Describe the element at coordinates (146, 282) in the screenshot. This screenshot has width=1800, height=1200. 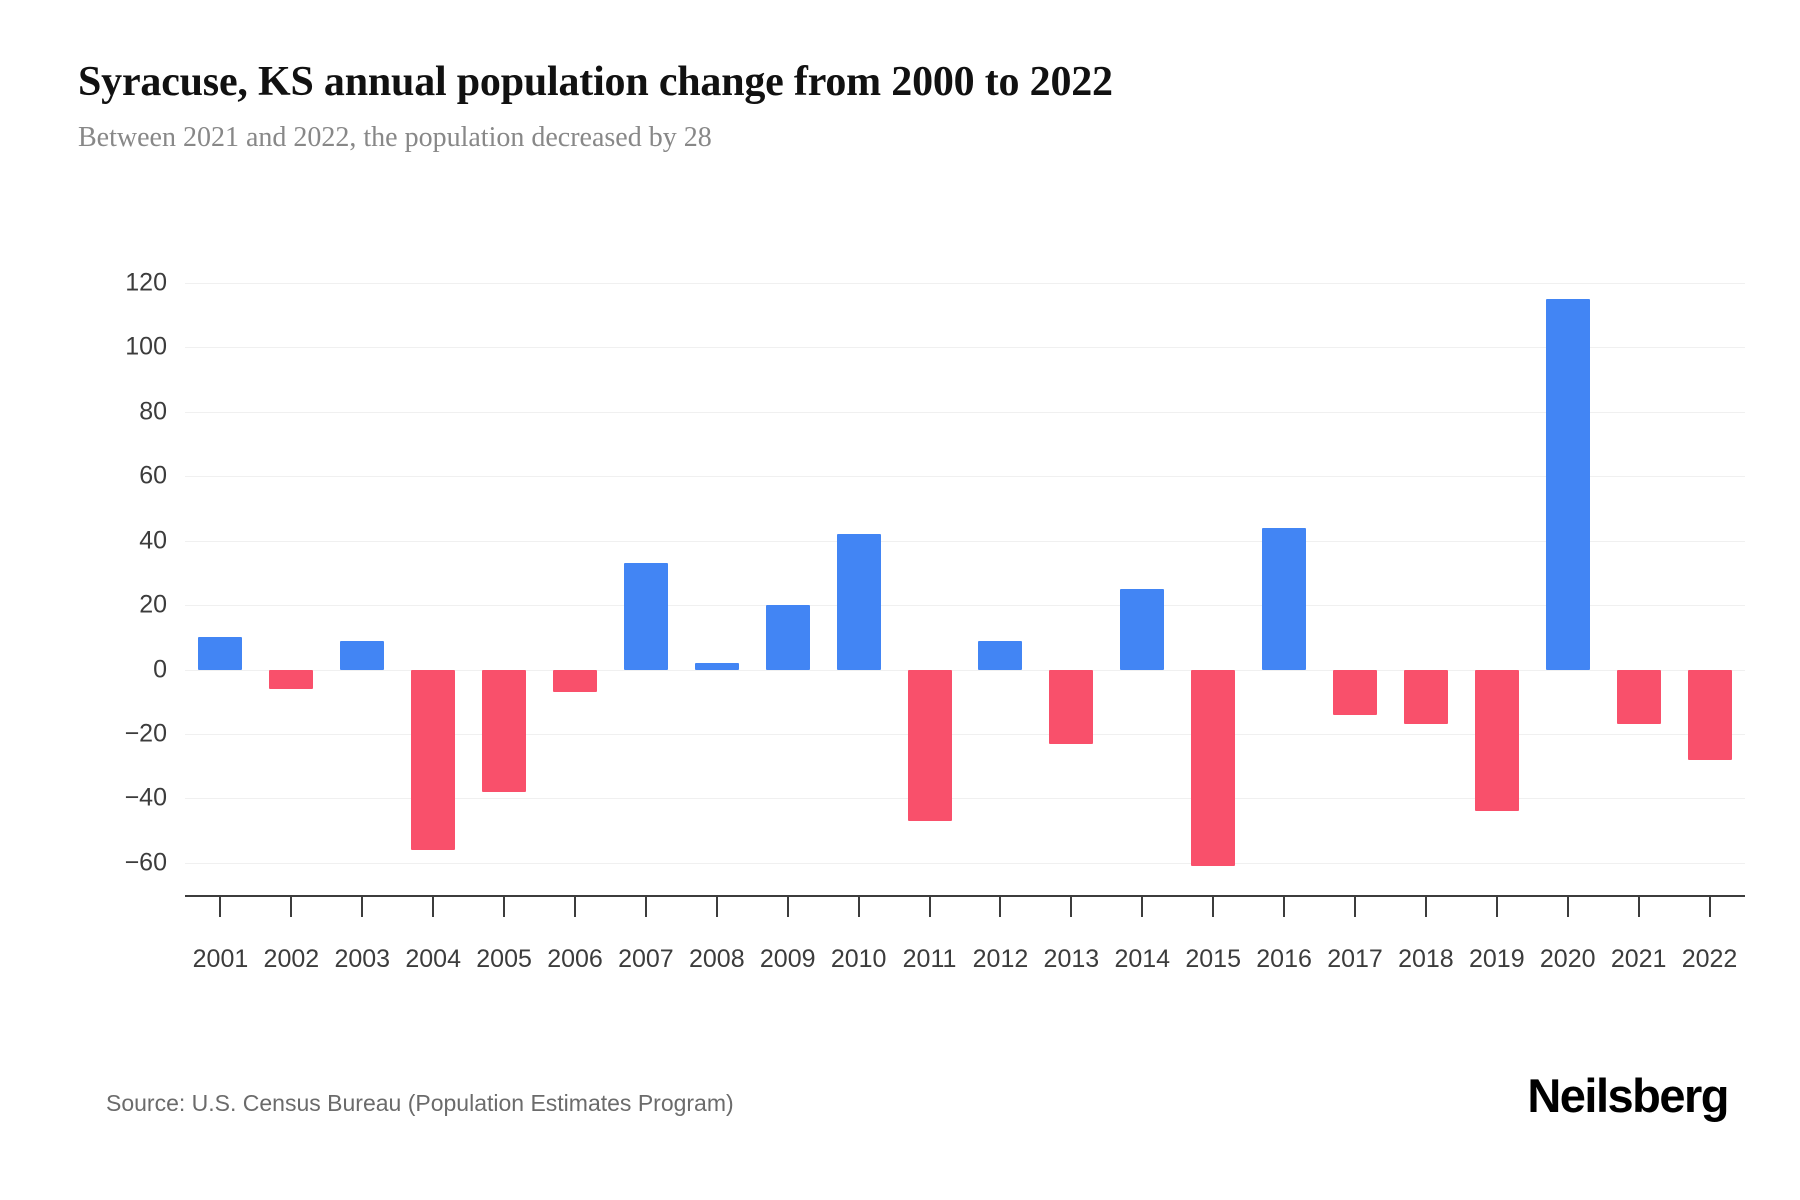
I see `y-axis-tick-label: 120` at that location.